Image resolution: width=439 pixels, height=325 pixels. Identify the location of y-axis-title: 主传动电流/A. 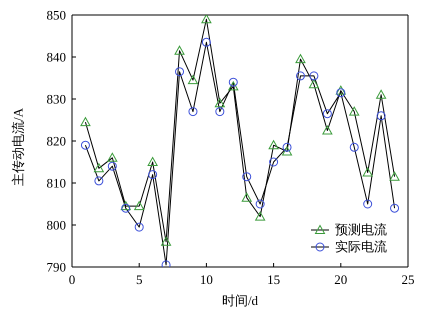
(18, 146).